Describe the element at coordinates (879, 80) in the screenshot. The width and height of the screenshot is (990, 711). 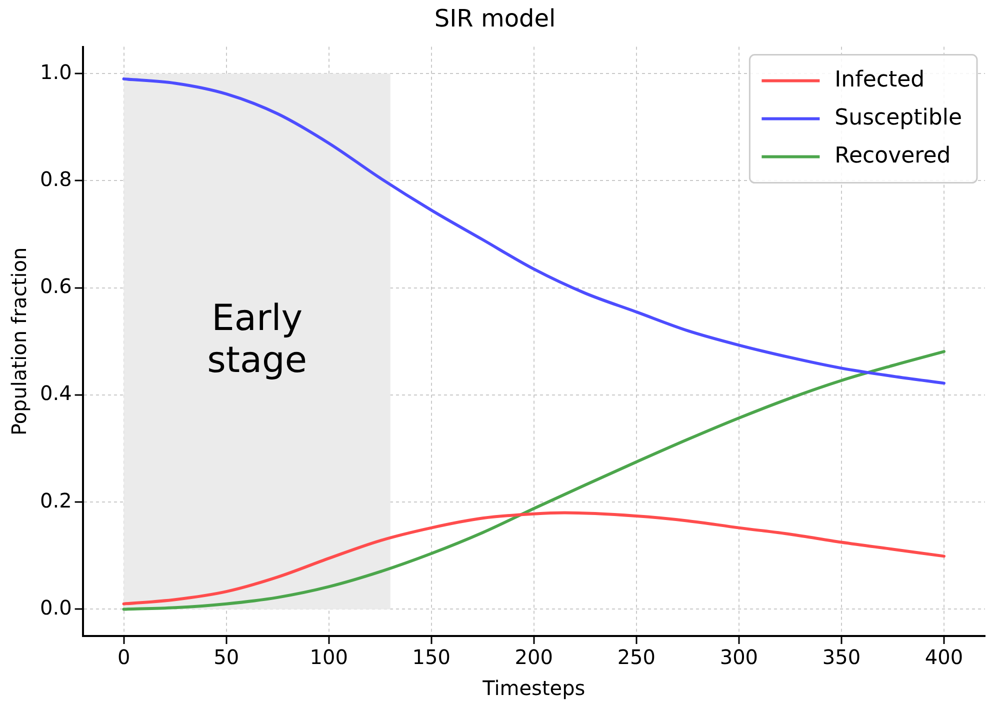
I see `legend-label: Infected` at that location.